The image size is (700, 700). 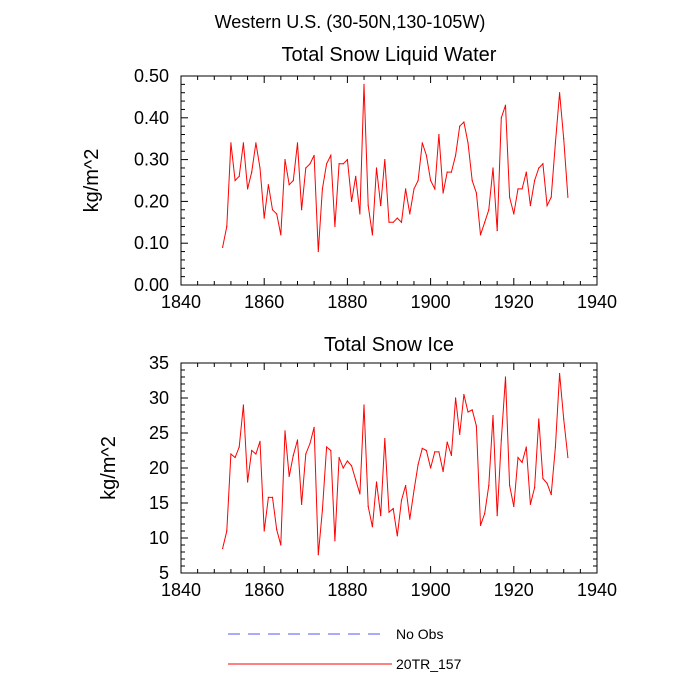 What do you see at coordinates (164, 573) in the screenshot?
I see `y-tick-label: 5` at bounding box center [164, 573].